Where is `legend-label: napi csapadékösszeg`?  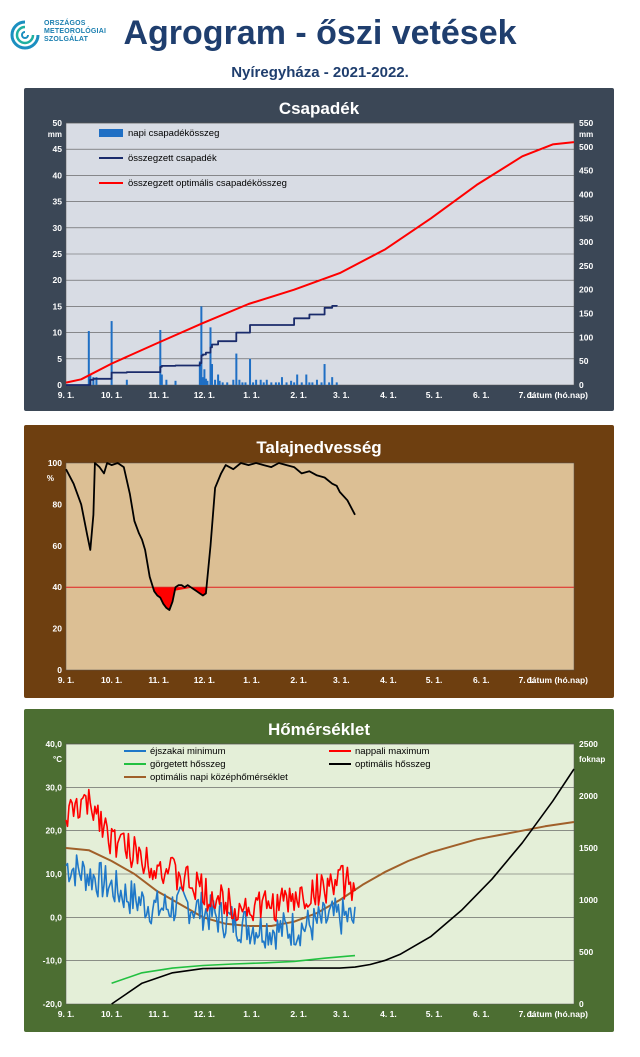
legend-label: napi csapadékösszeg is located at coordinates (173, 133).